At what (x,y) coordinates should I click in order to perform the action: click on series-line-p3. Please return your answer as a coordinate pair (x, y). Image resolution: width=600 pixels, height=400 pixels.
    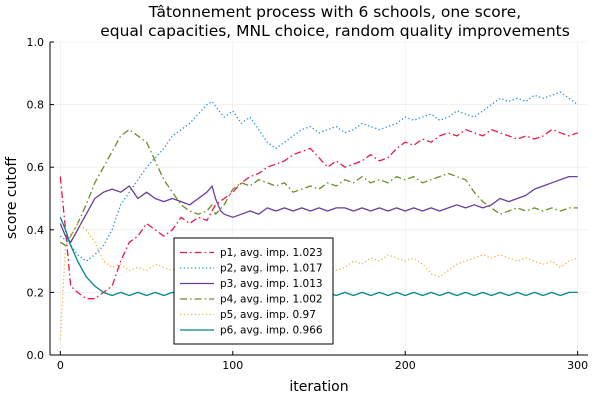
    Looking at the image, I should click on (318, 209).